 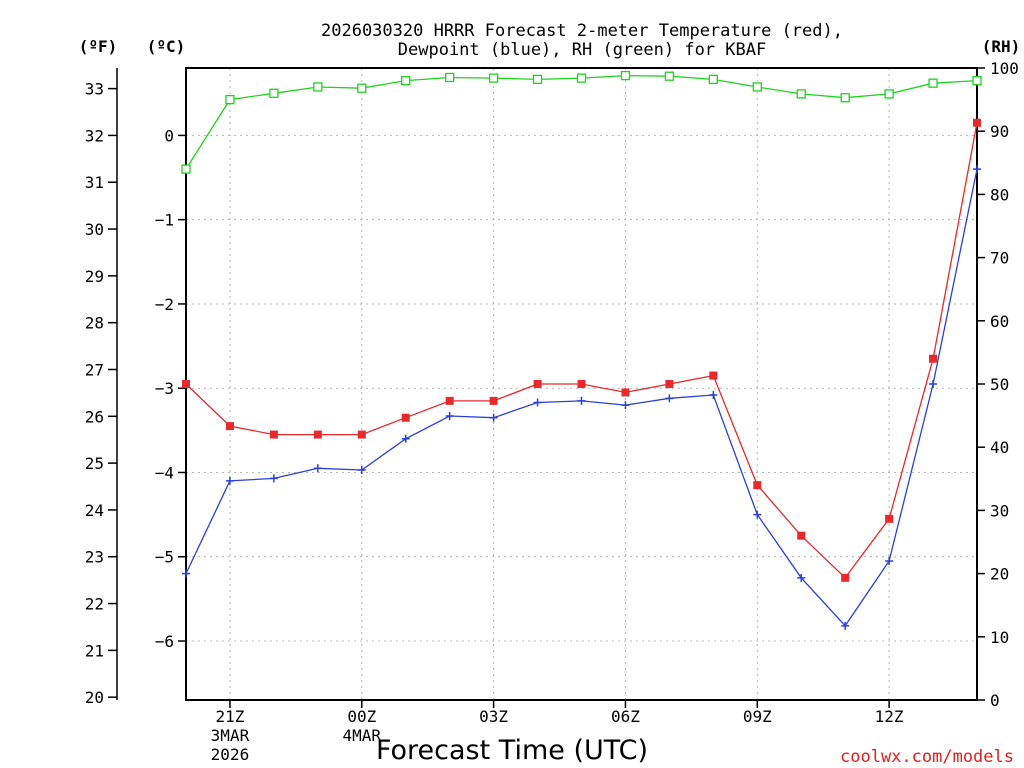 What do you see at coordinates (94, 135) in the screenshot?
I see `fahrenheit-tick-label: 32` at bounding box center [94, 135].